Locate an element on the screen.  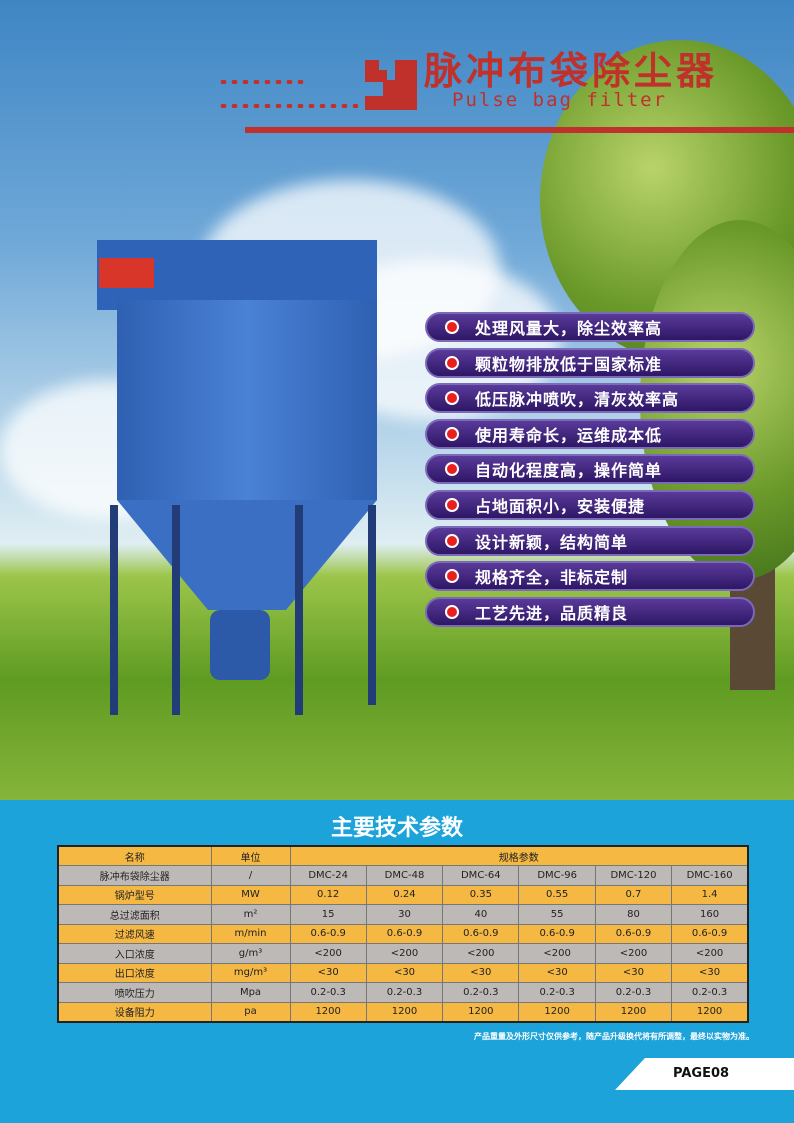
table-cell: 锅炉型号 is located at coordinates (134, 894).